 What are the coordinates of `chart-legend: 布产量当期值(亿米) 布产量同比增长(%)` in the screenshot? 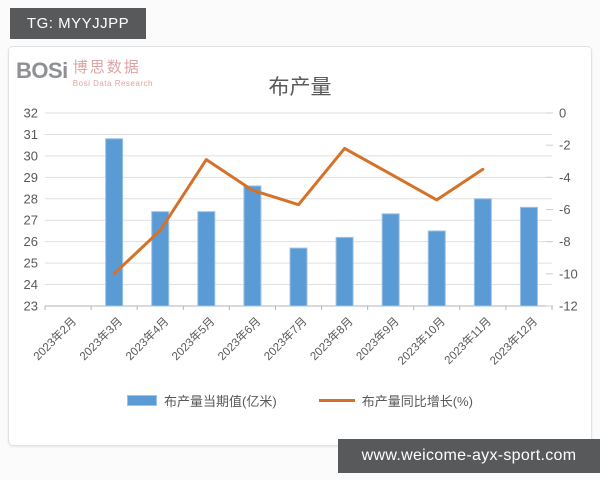 It's located at (300, 400).